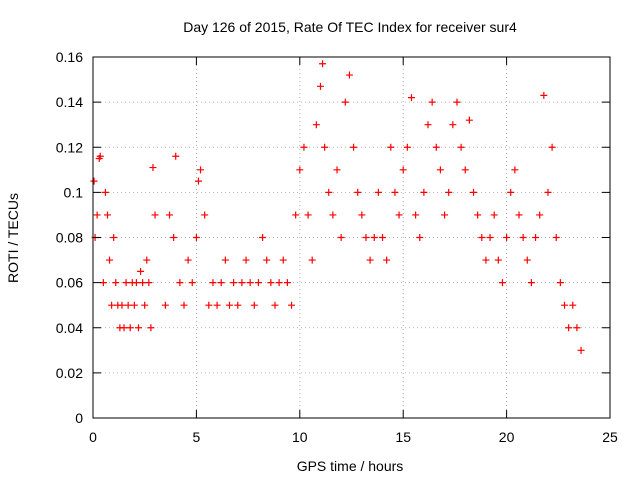 The image size is (640, 480). Describe the element at coordinates (69, 57) in the screenshot. I see `y-tick-label: 0.16` at that location.